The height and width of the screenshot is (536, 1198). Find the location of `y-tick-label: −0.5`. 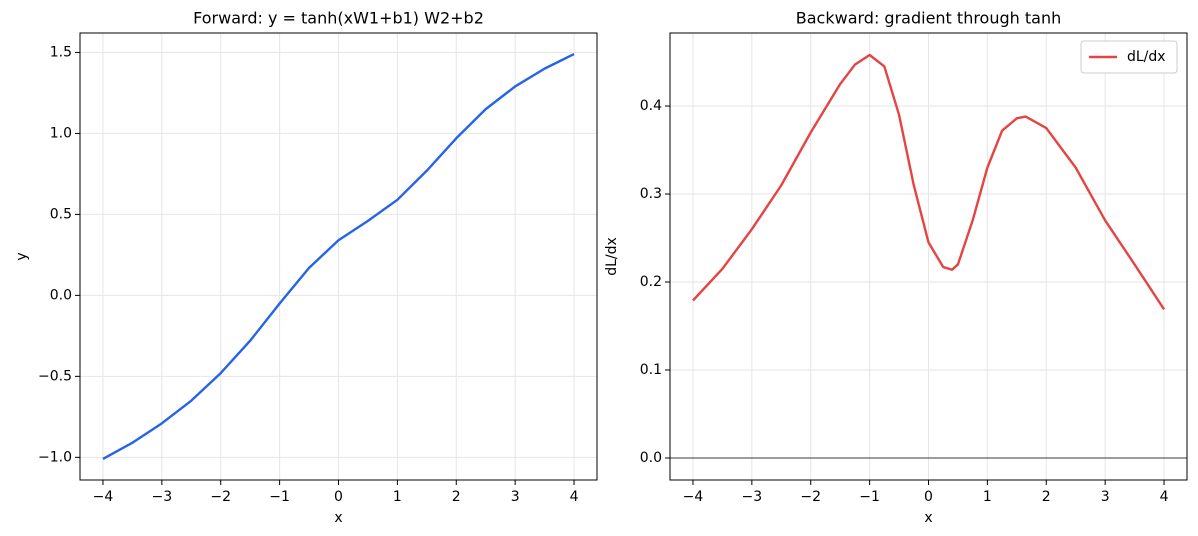

y-tick-label: −0.5 is located at coordinates (55, 376).